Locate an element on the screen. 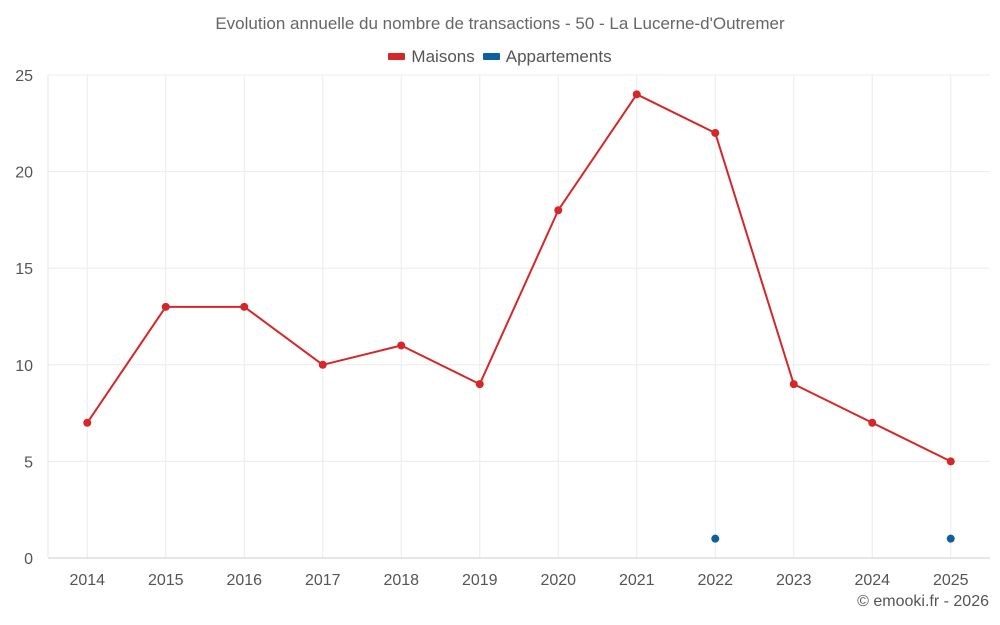 The height and width of the screenshot is (625, 1000). x-tick-label: 2021 is located at coordinates (637, 580).